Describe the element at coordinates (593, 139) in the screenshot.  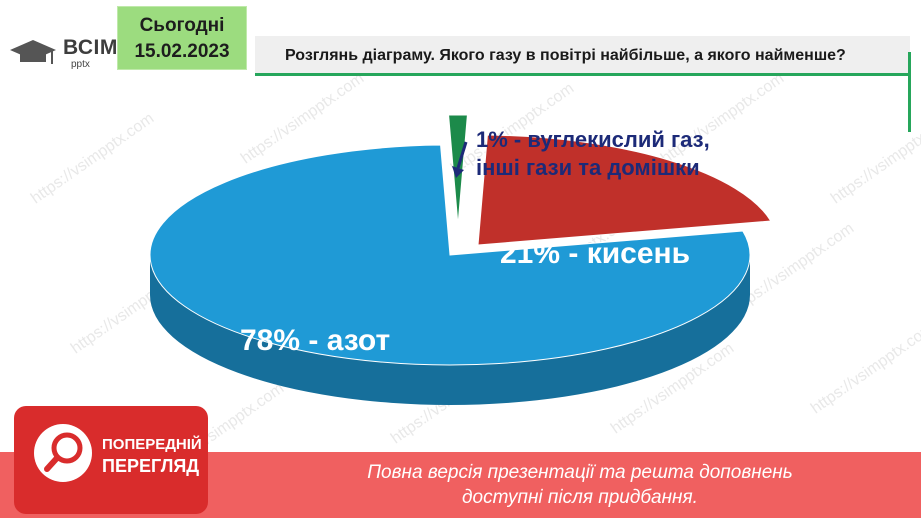
I see `label-other-line-1: 1% - вуглекислий газ,` at that location.